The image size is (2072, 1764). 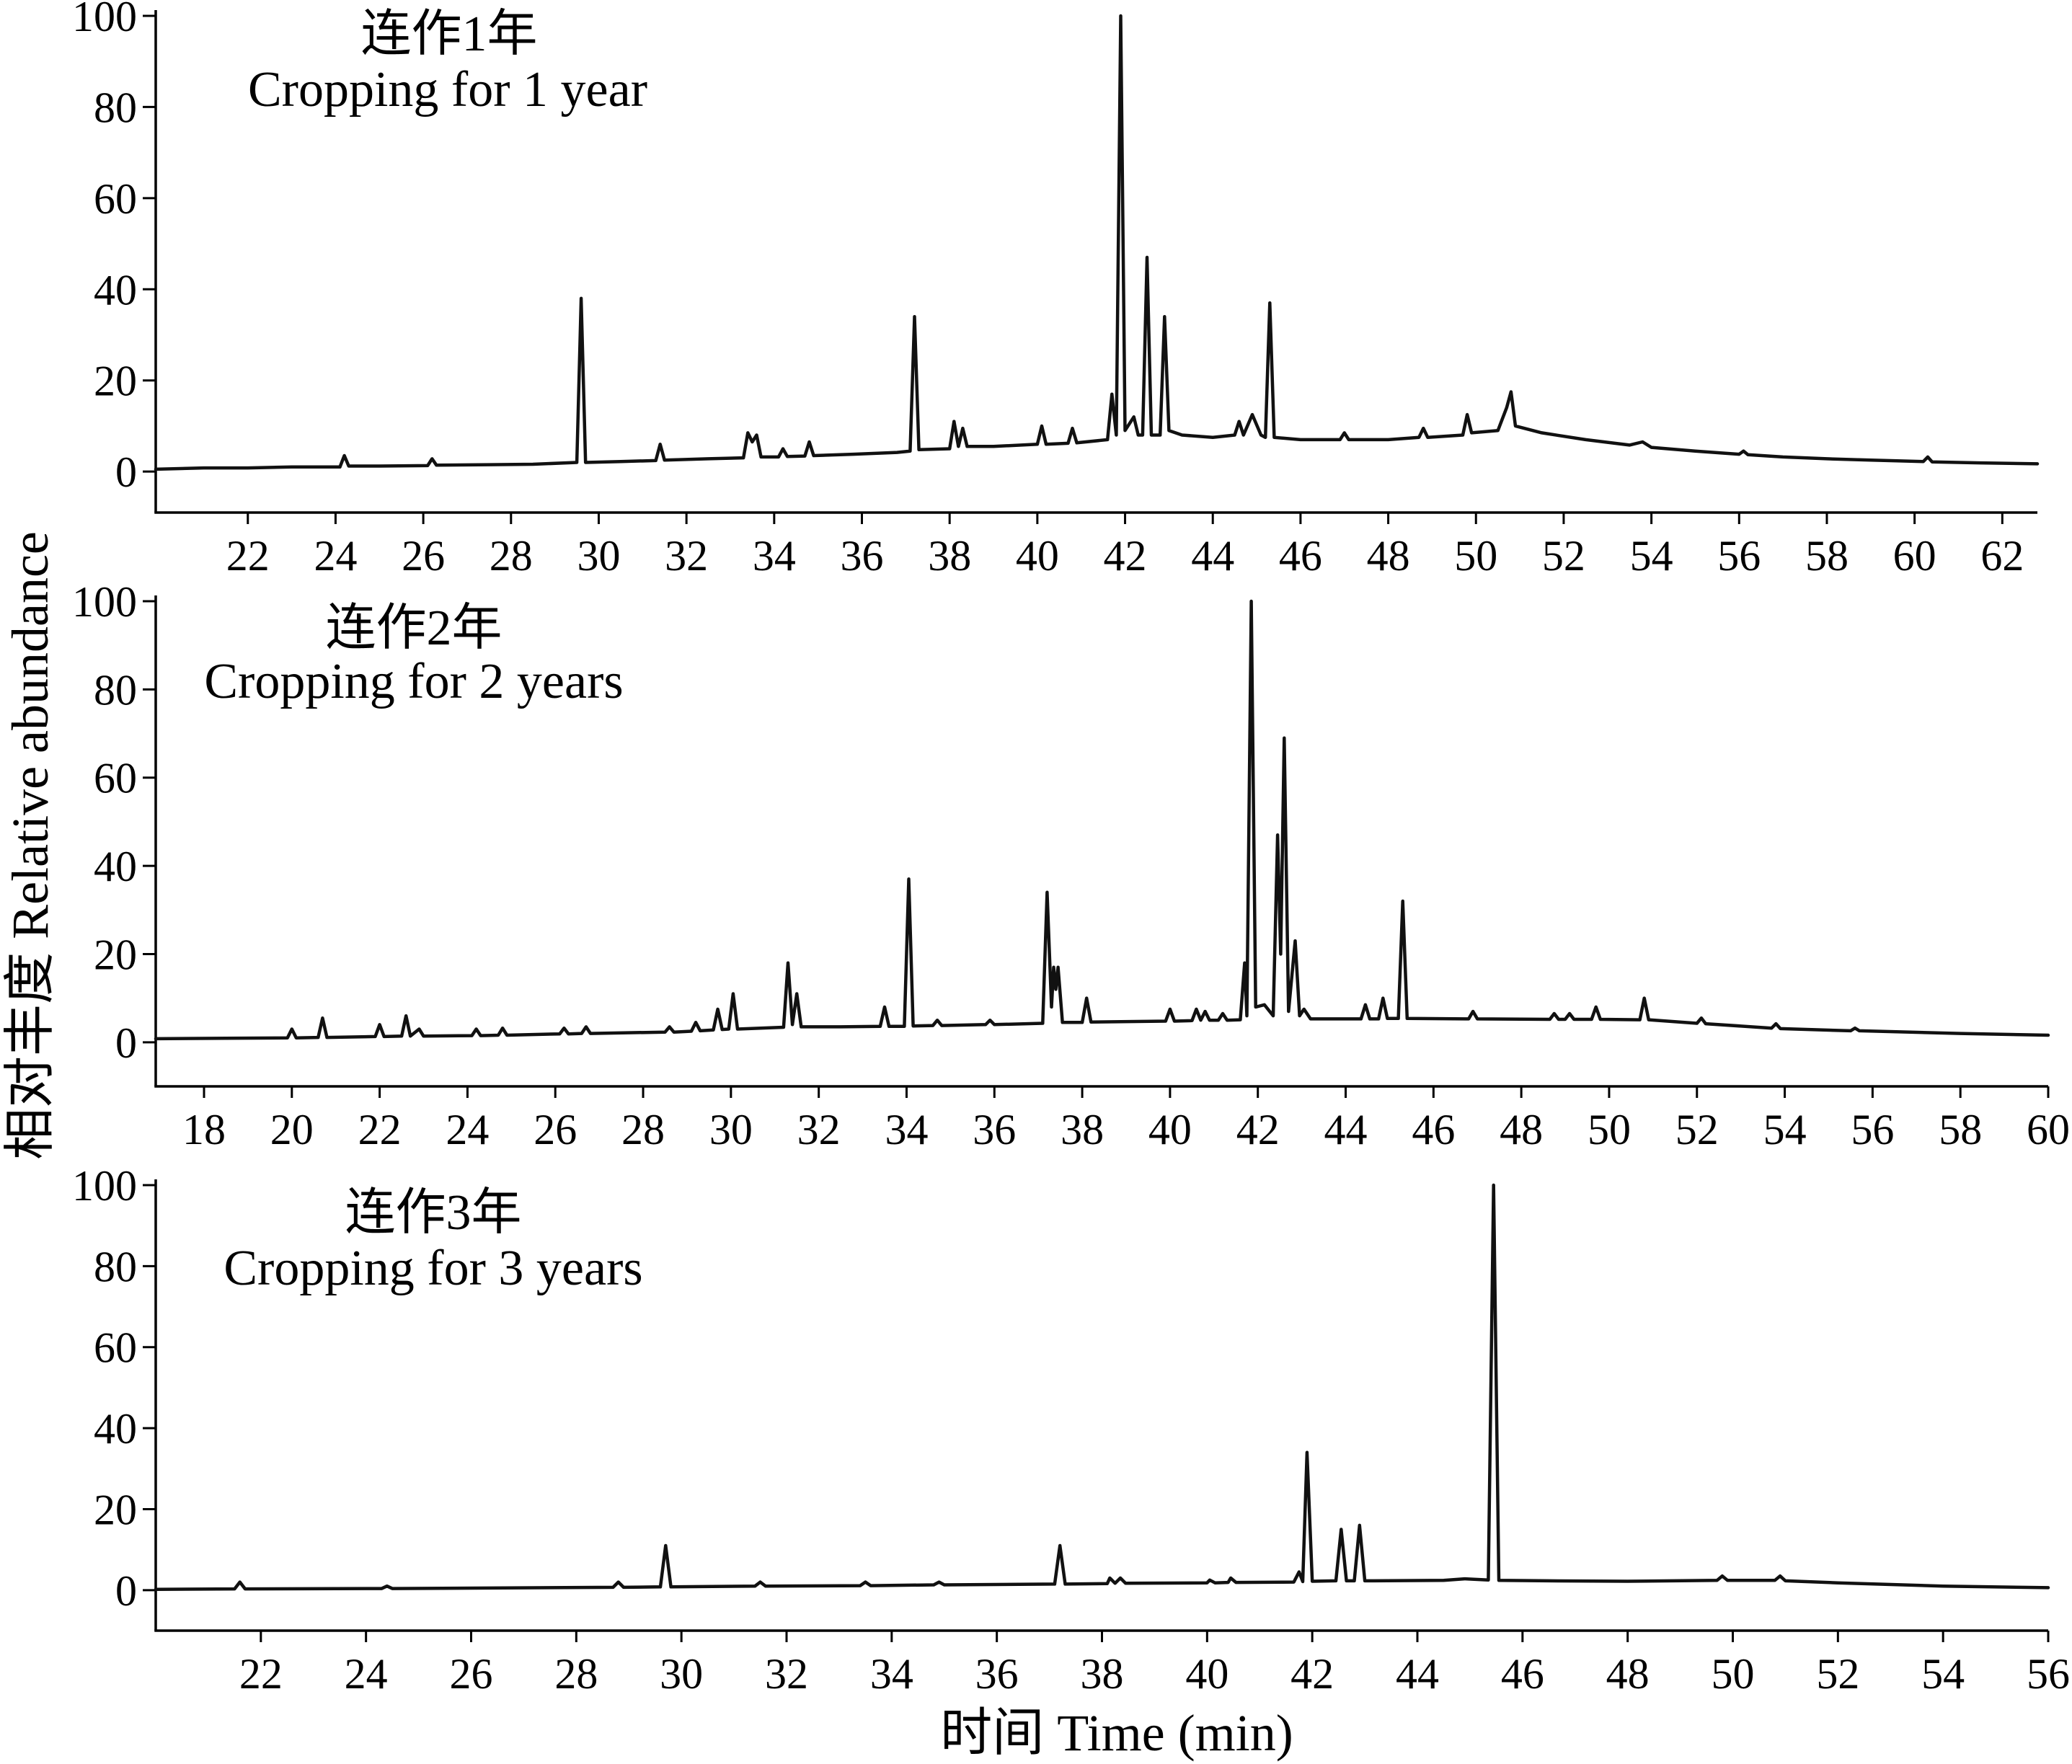 What do you see at coordinates (413, 681) in the screenshot?
I see `panel-label-en: Cropping for 2 years` at bounding box center [413, 681].